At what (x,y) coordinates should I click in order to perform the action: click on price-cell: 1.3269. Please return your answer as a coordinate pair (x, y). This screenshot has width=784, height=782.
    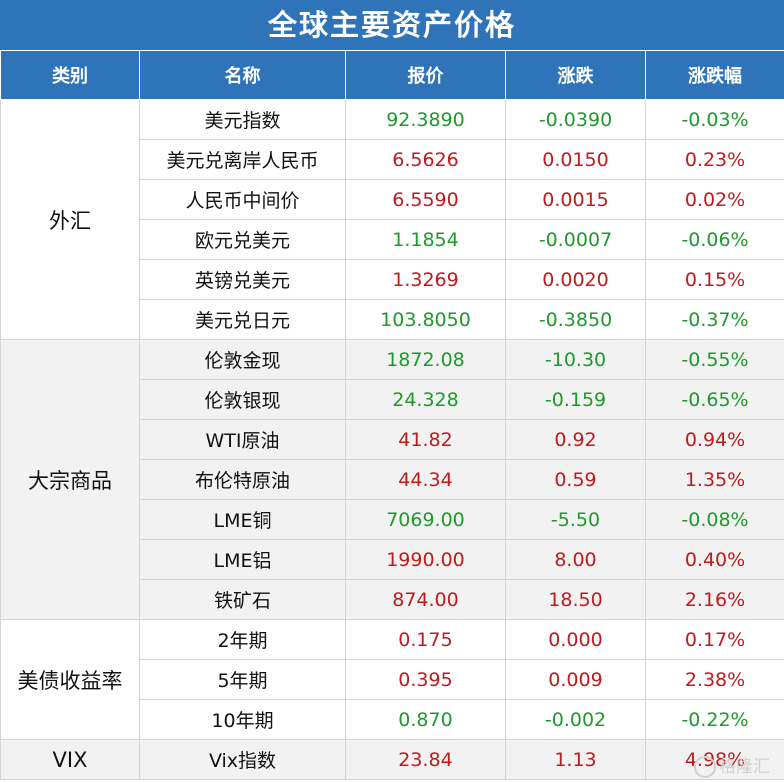
    Looking at the image, I should click on (425, 279).